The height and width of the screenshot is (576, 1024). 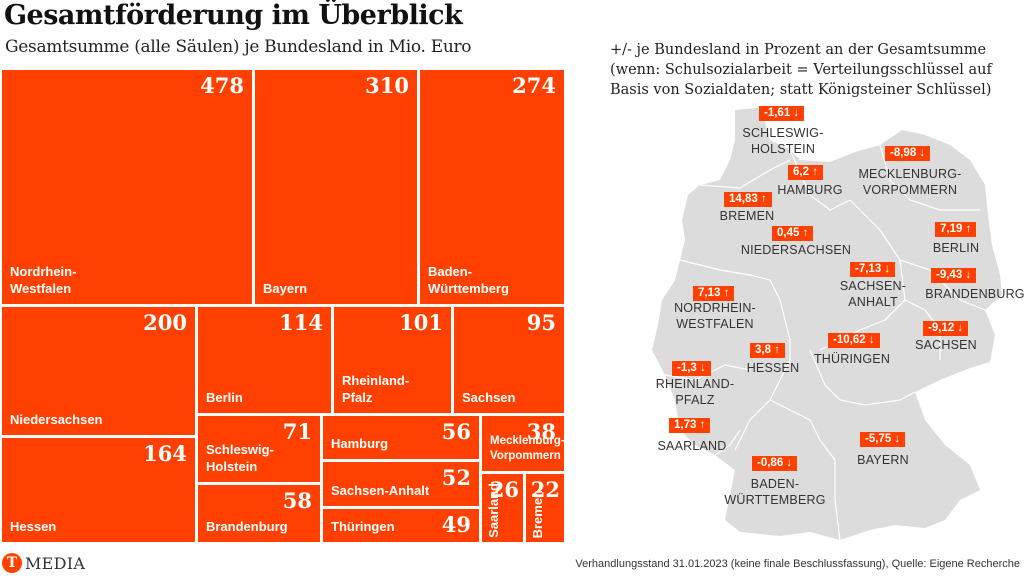 What do you see at coordinates (775, 492) in the screenshot?
I see `state-name: BADEN- WÜRTTEMBERG` at bounding box center [775, 492].